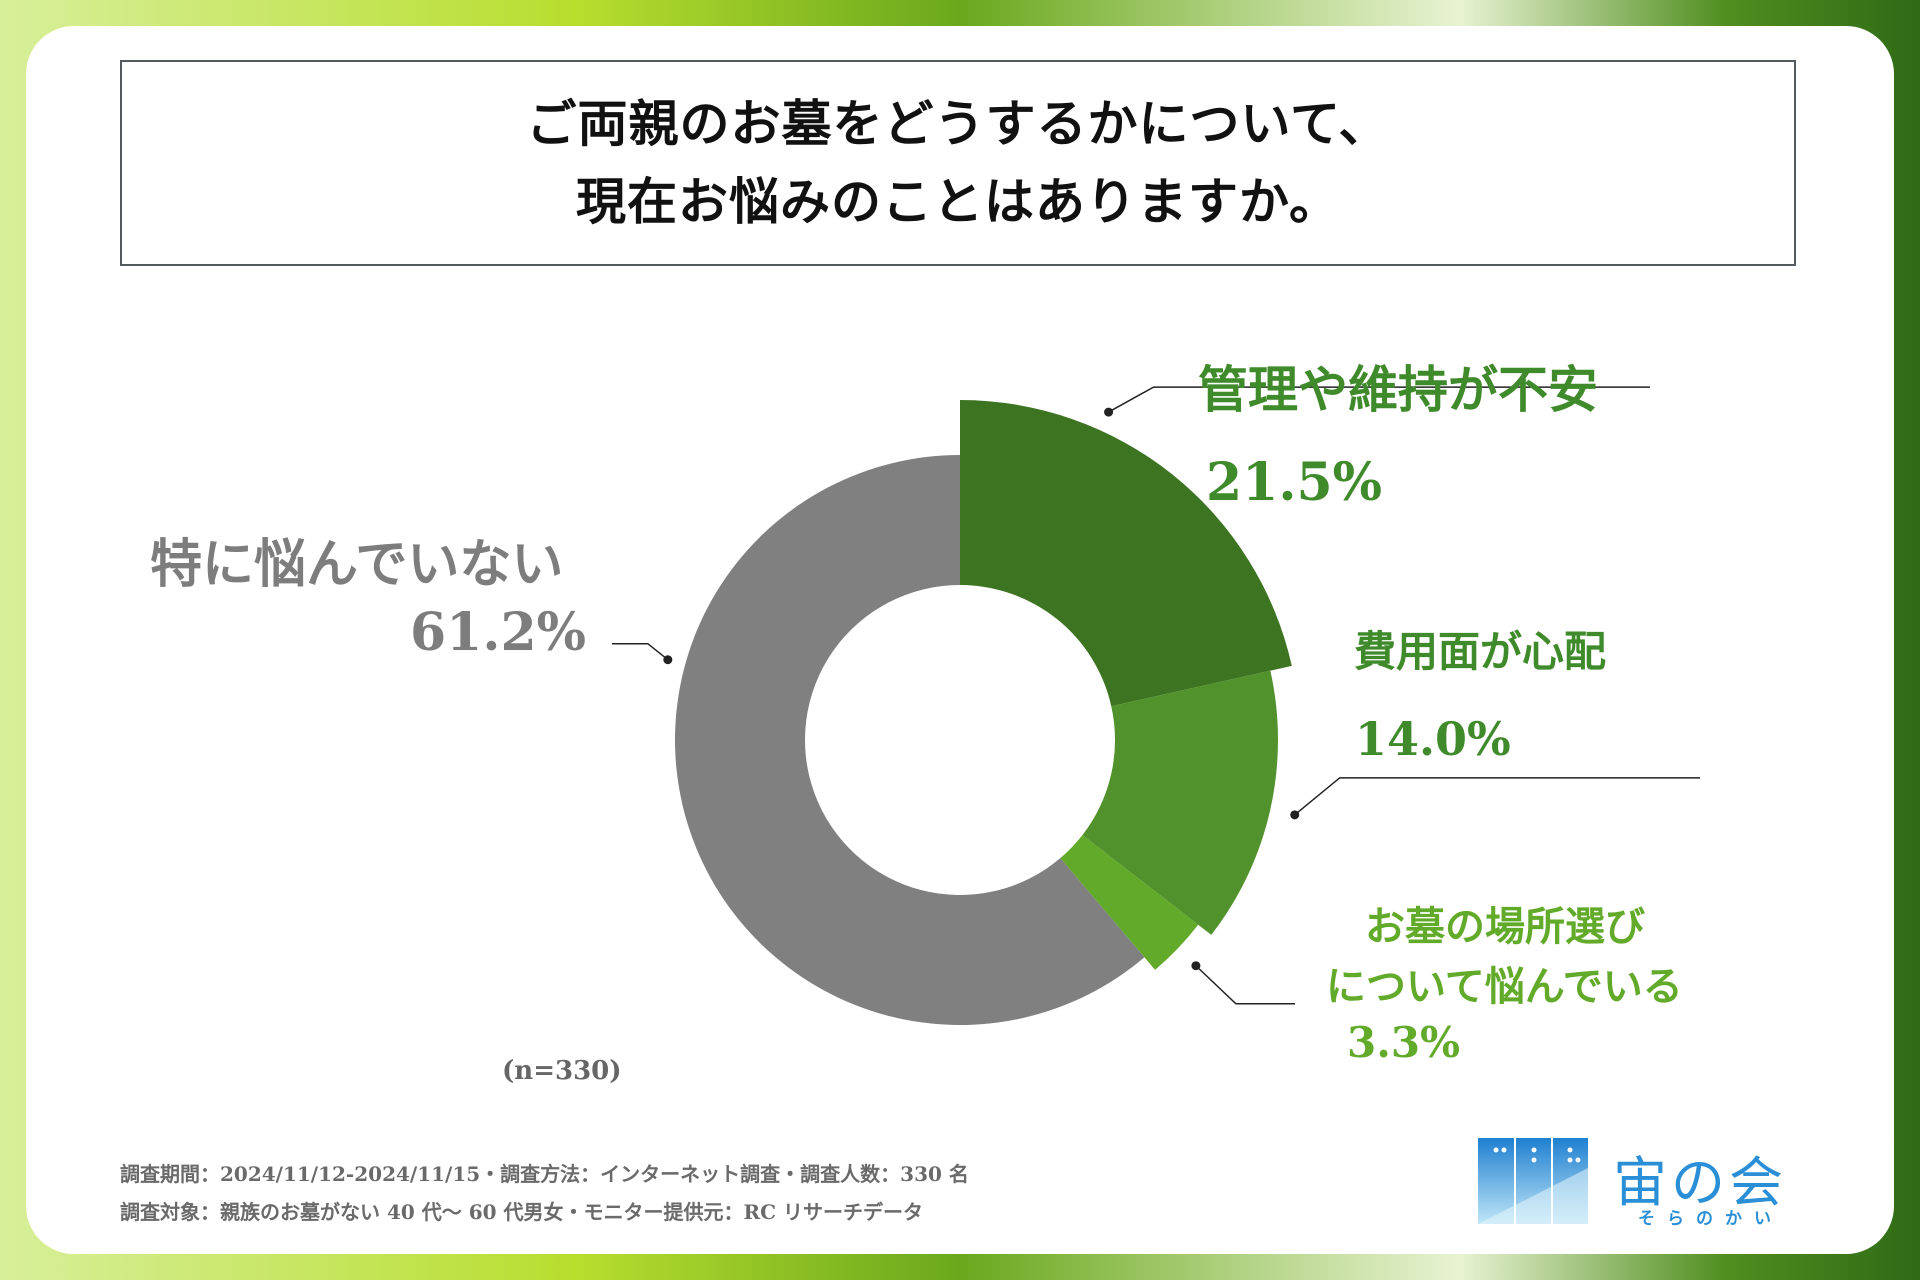 The width and height of the screenshot is (1920, 1280). Describe the element at coordinates (1505, 926) in the screenshot. I see `label-location-line-1: お墓の場所選び` at that location.